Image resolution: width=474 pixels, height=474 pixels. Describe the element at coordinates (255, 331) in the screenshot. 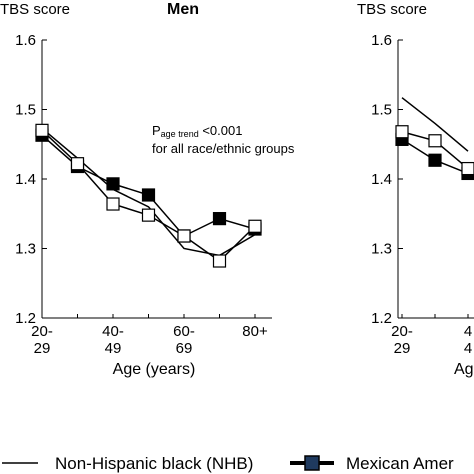

I see `x-tick-label: 80+` at that location.